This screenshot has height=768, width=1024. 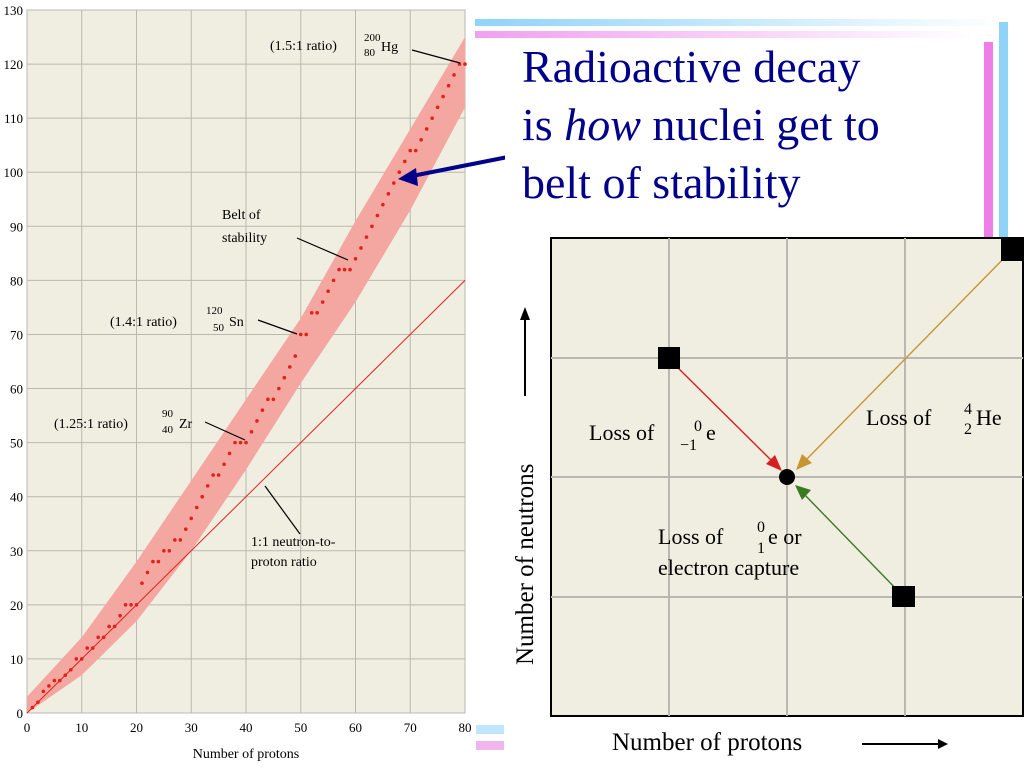 What do you see at coordinates (728, 567) in the screenshot?
I see `electron-capture-label: electron capture` at bounding box center [728, 567].